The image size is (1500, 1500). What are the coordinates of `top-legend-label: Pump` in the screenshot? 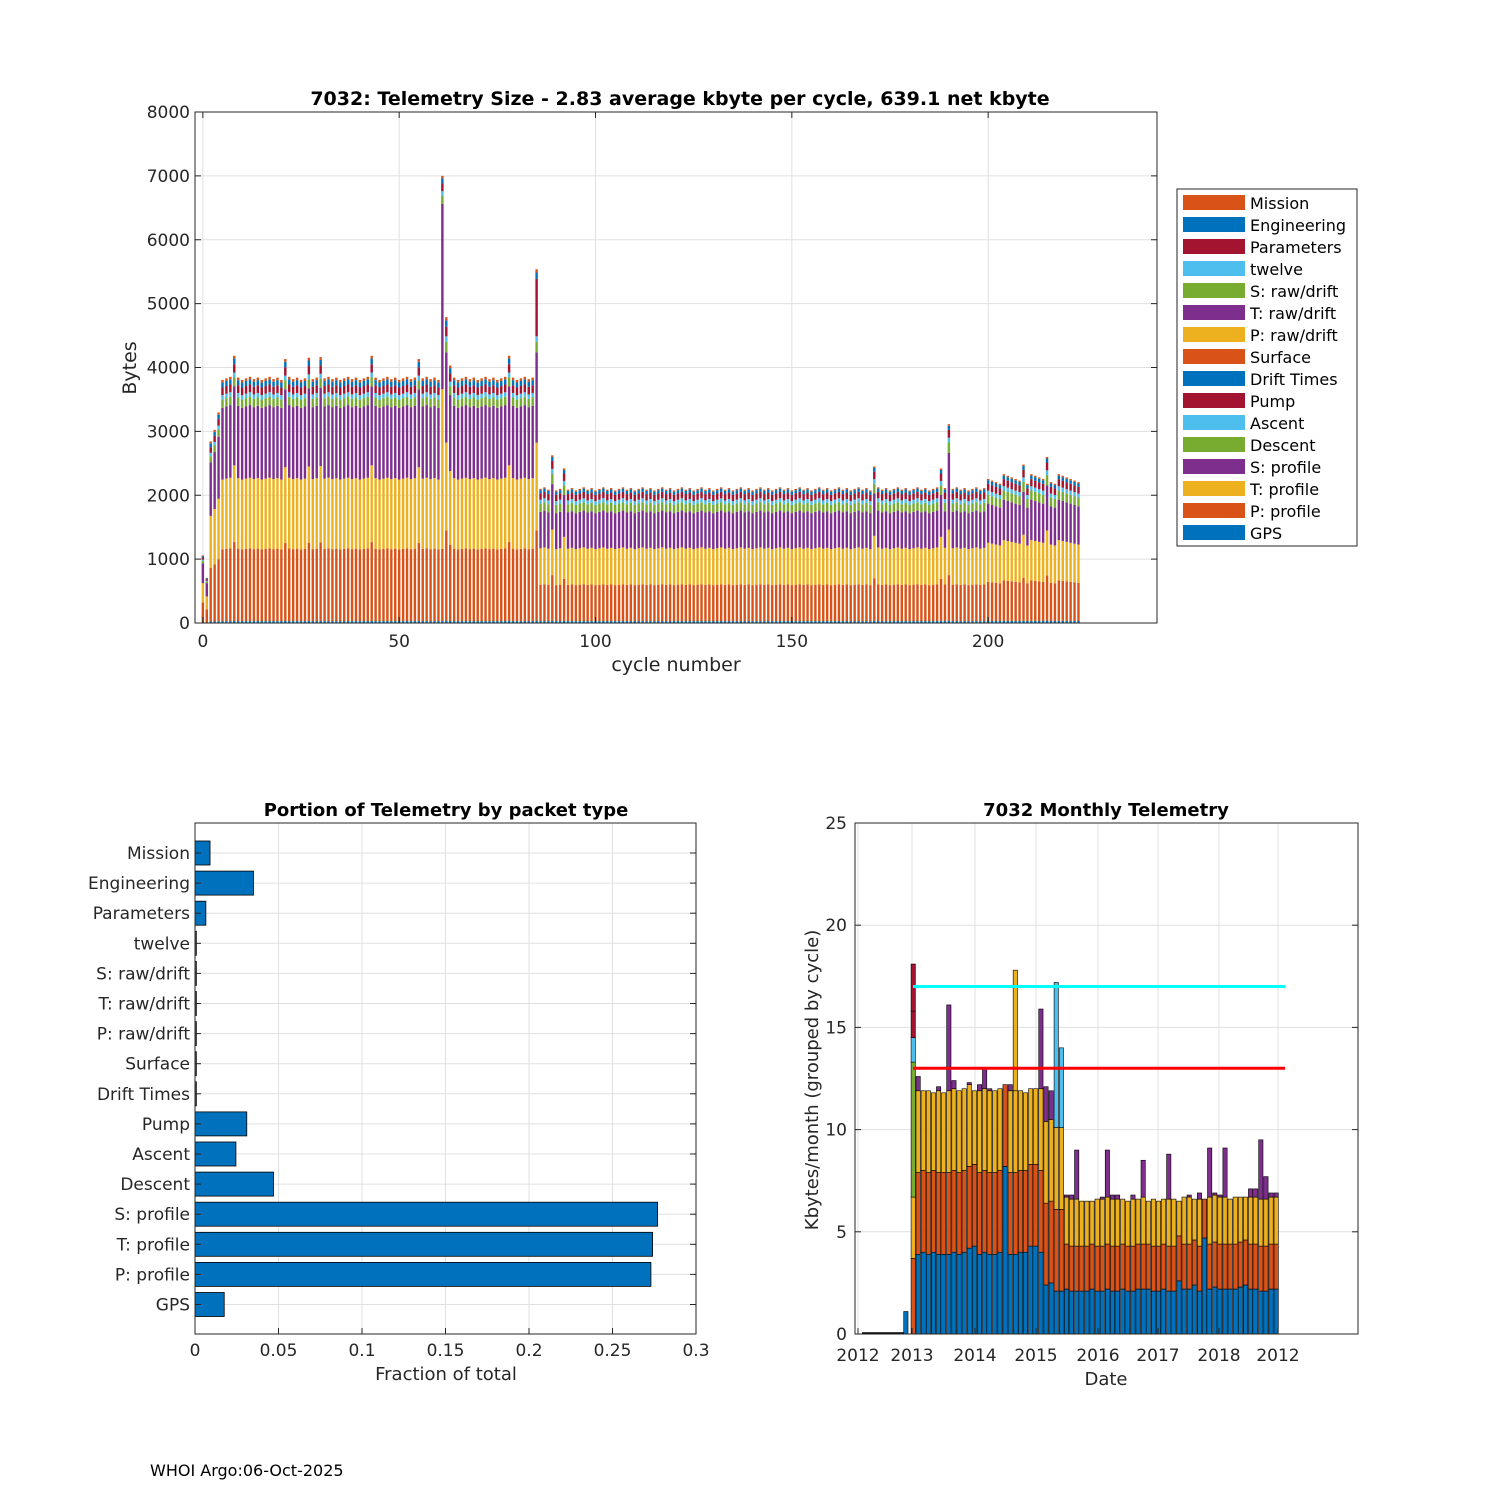 It's located at (1272, 401).